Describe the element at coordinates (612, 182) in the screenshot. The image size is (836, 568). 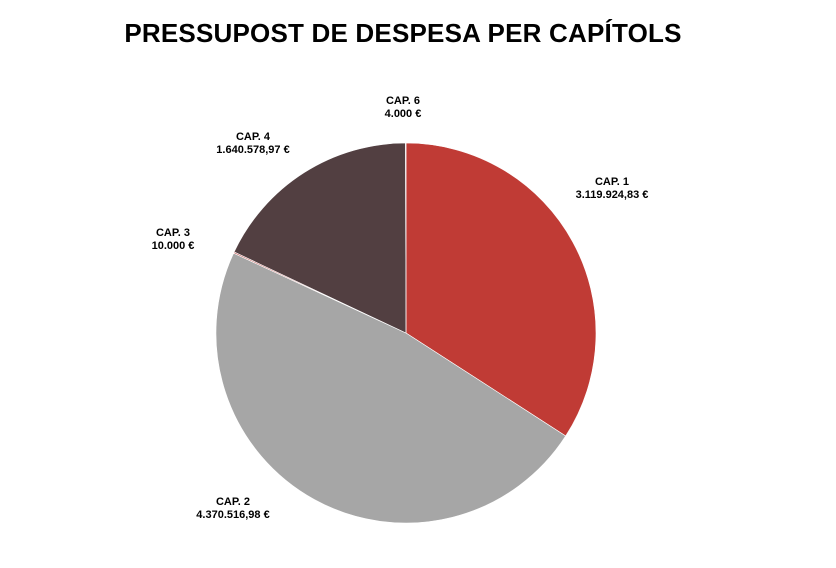
I see `slice-label-cap-1: CAP. 1` at that location.